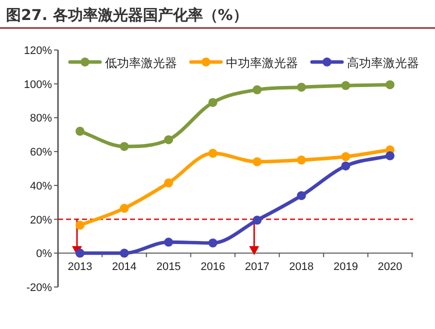  I want to click on chart-title: 图27. 各功率激光器国产化率（%）, so click(127, 15).